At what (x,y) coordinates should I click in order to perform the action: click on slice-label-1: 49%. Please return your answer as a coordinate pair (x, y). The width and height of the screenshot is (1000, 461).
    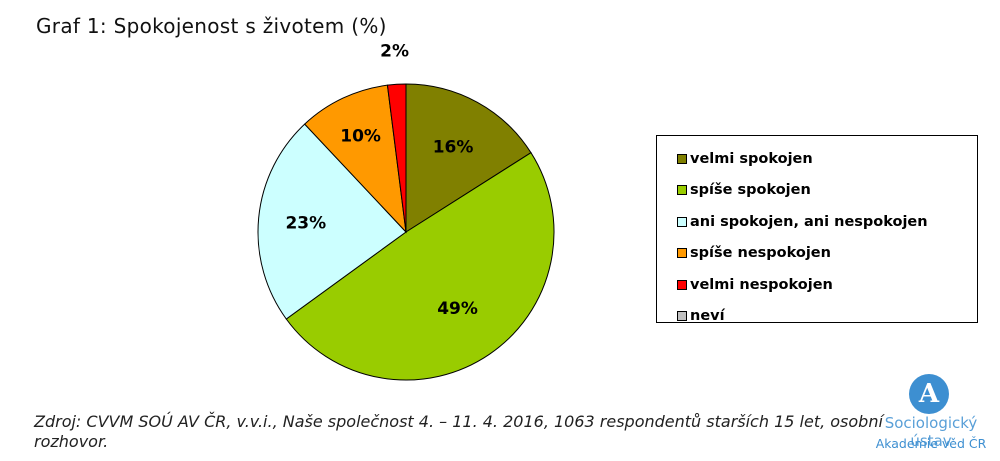
    Looking at the image, I should click on (457, 309).